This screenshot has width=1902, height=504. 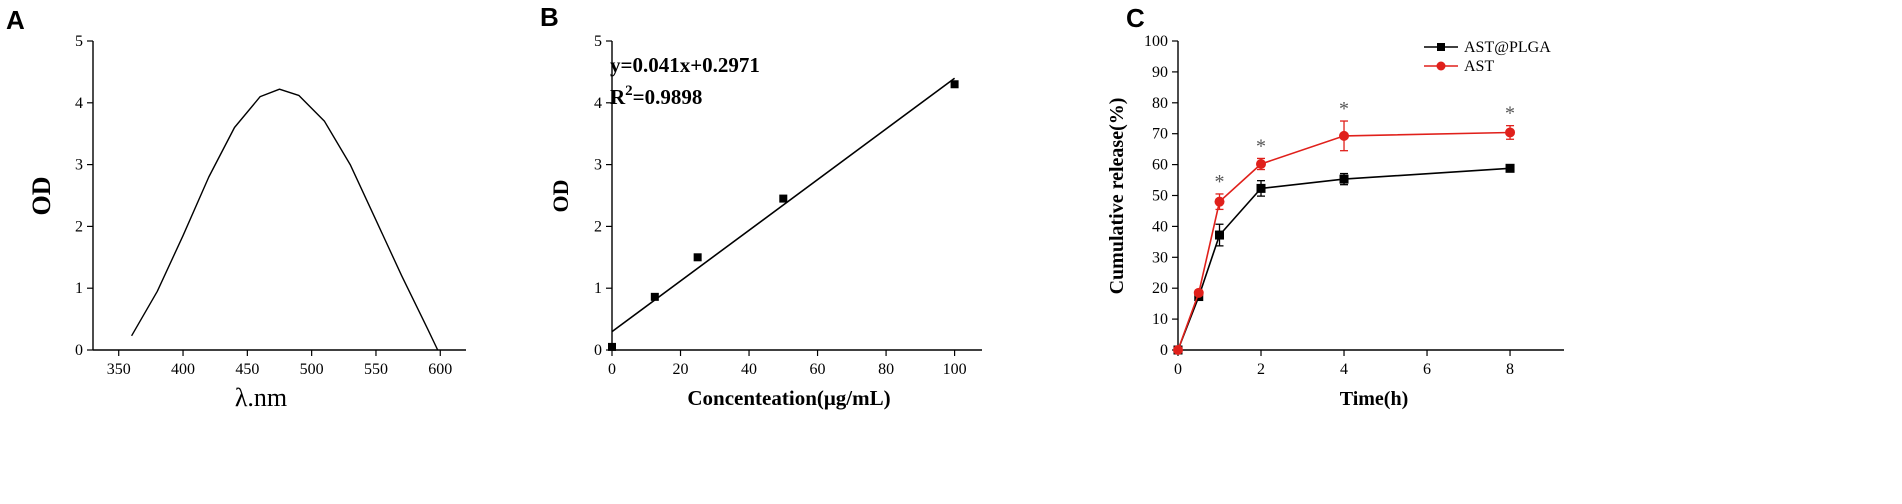 I want to click on panel-b-xlabel: Concenteation(μg/mL), so click(x=788, y=398).